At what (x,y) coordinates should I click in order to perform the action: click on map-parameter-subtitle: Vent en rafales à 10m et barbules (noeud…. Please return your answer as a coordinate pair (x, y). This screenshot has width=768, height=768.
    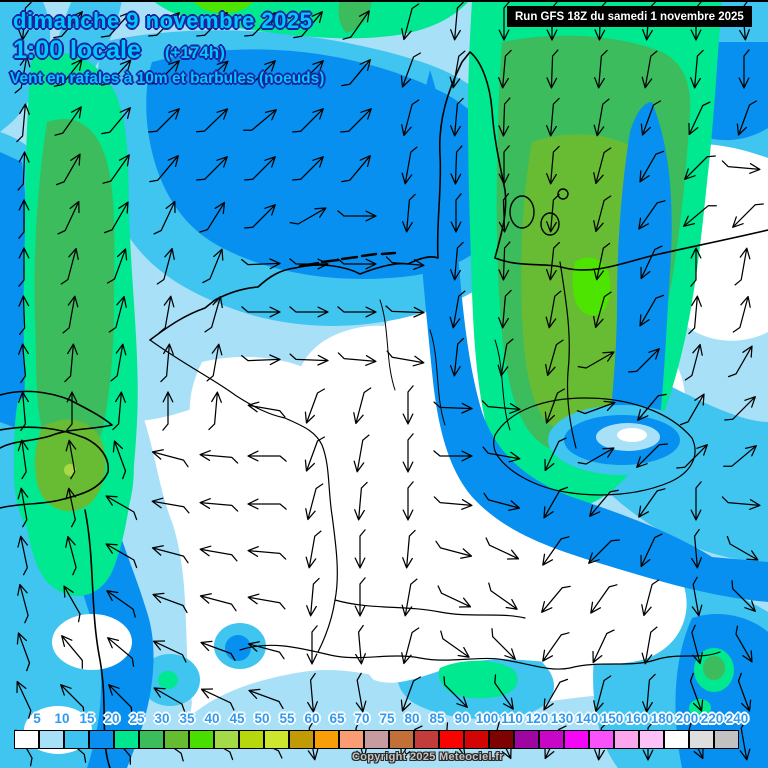
    Looking at the image, I should click on (167, 78).